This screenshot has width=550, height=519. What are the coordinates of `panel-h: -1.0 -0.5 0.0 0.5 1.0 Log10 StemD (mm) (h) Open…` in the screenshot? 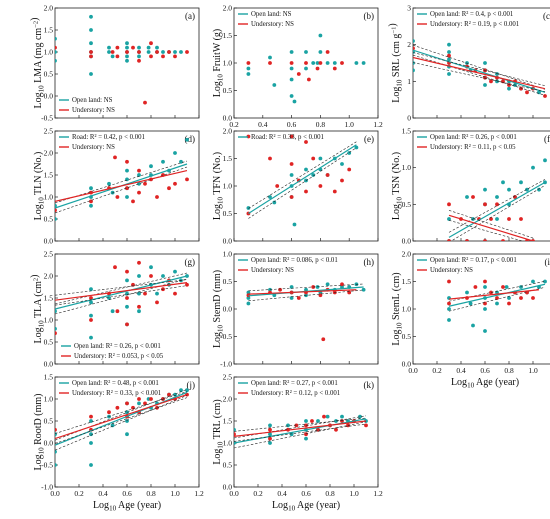 It's located at (295, 309).